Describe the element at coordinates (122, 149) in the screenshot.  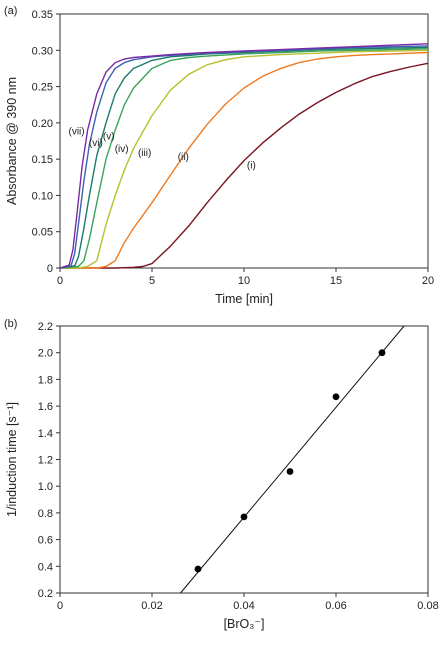
I see `curve-label: (iv)` at that location.